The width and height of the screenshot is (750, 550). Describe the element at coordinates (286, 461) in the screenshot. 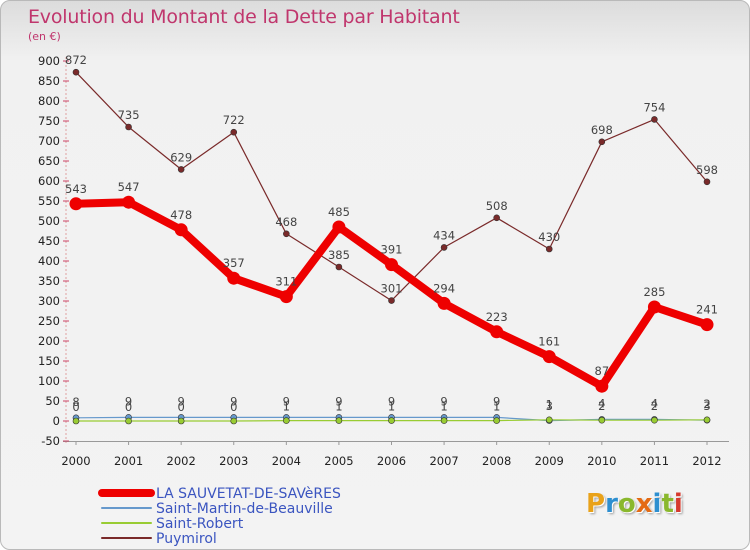

I see `x-tick-label: 2004` at that location.